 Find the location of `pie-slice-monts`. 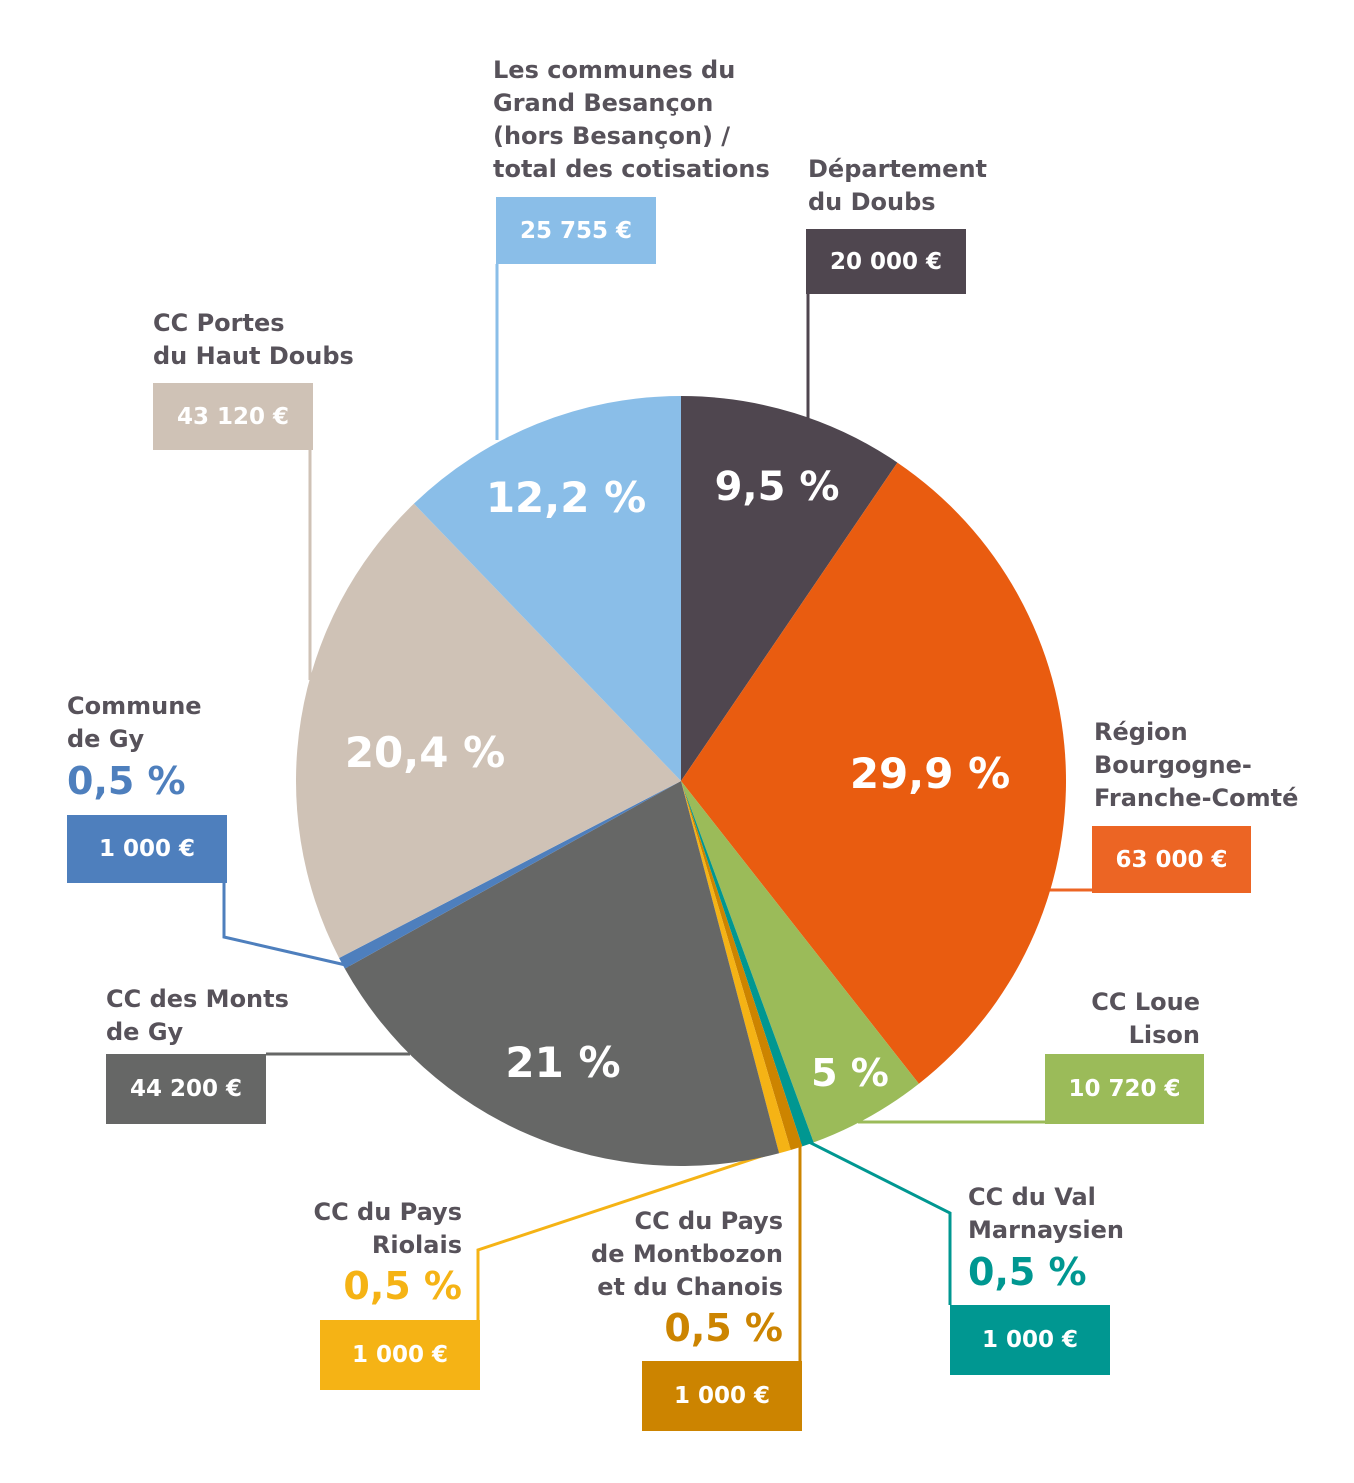

pie-slice-monts is located at coordinates (562, 974).